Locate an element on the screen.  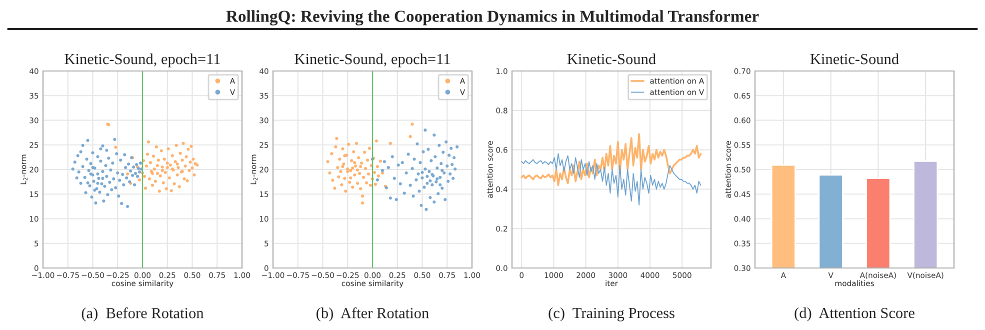
text: (d) Attention Score is located at coordinates (854, 314).